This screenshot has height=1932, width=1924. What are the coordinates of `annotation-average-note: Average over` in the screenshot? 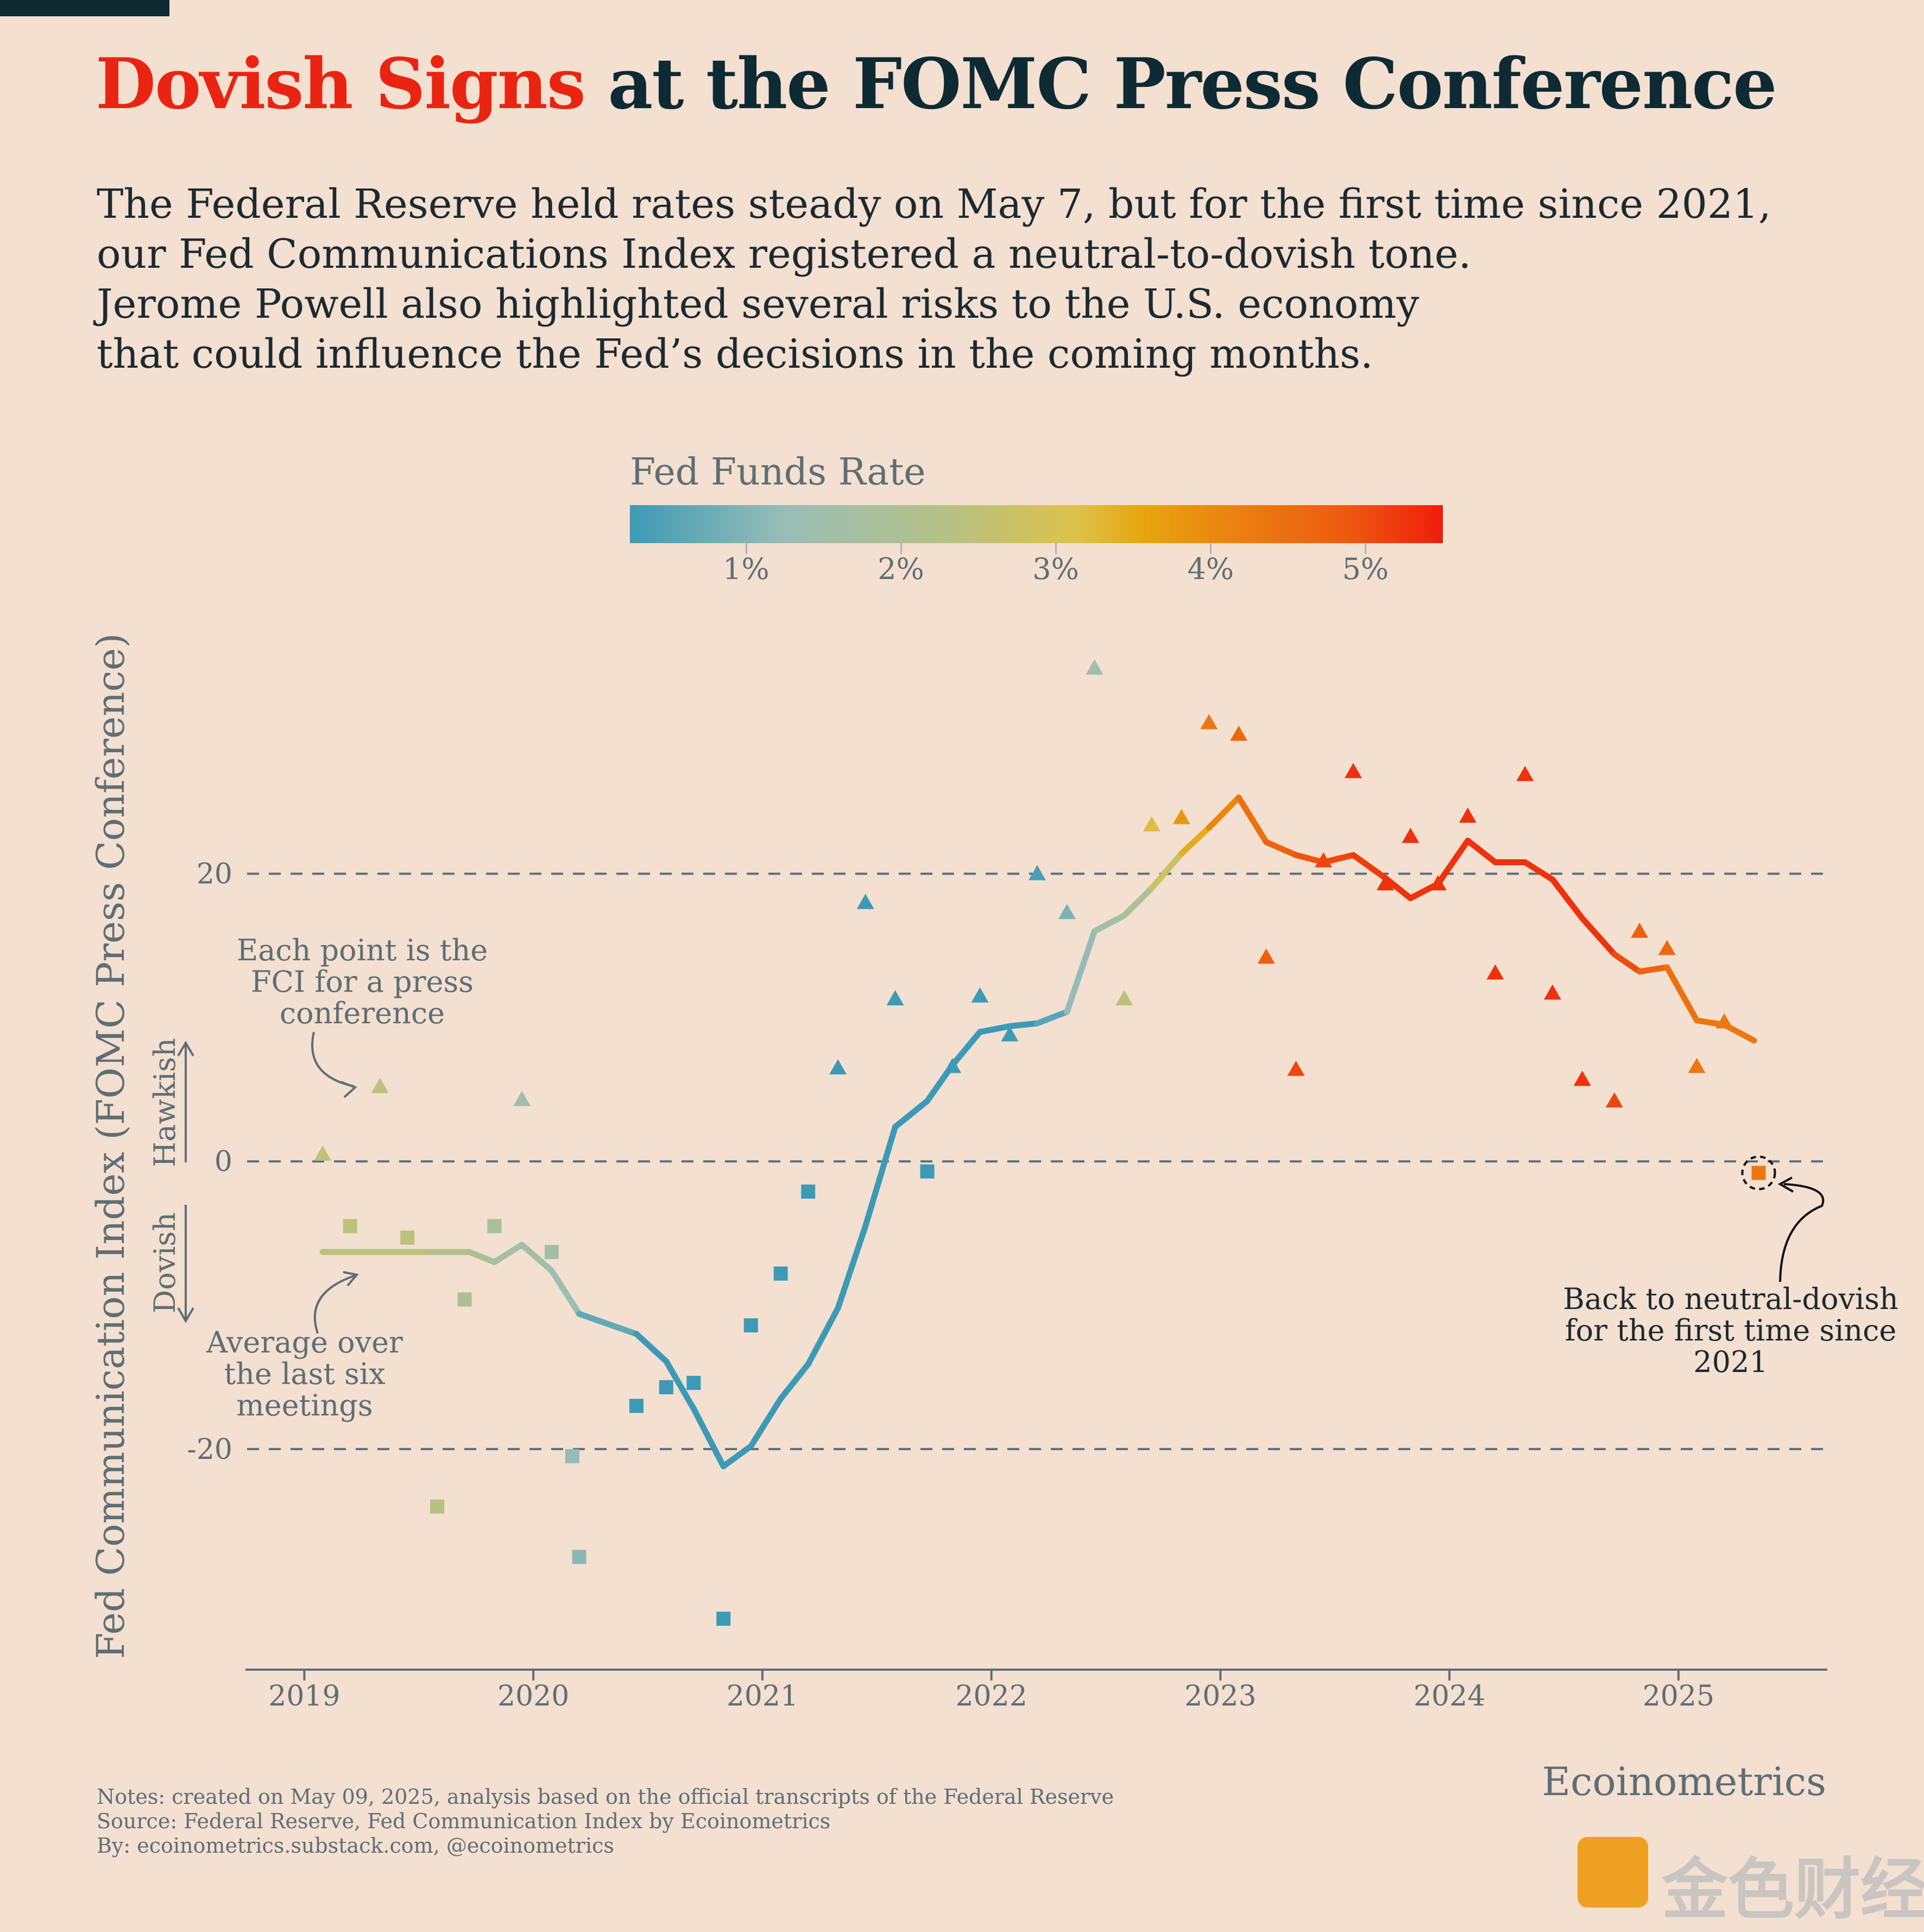 It's located at (304, 1342).